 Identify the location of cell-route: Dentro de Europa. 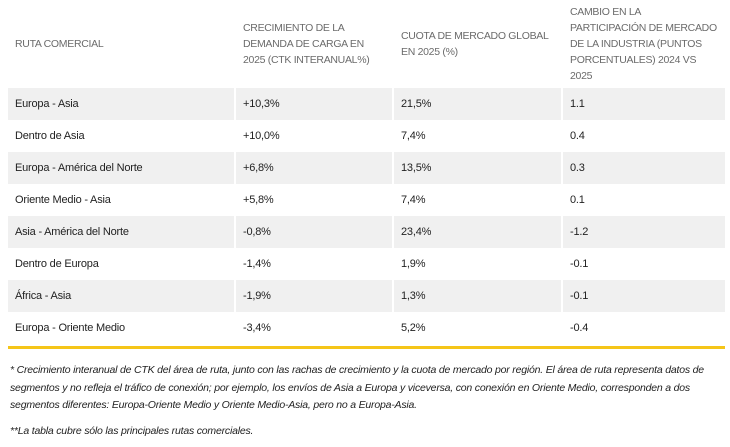
(57, 264).